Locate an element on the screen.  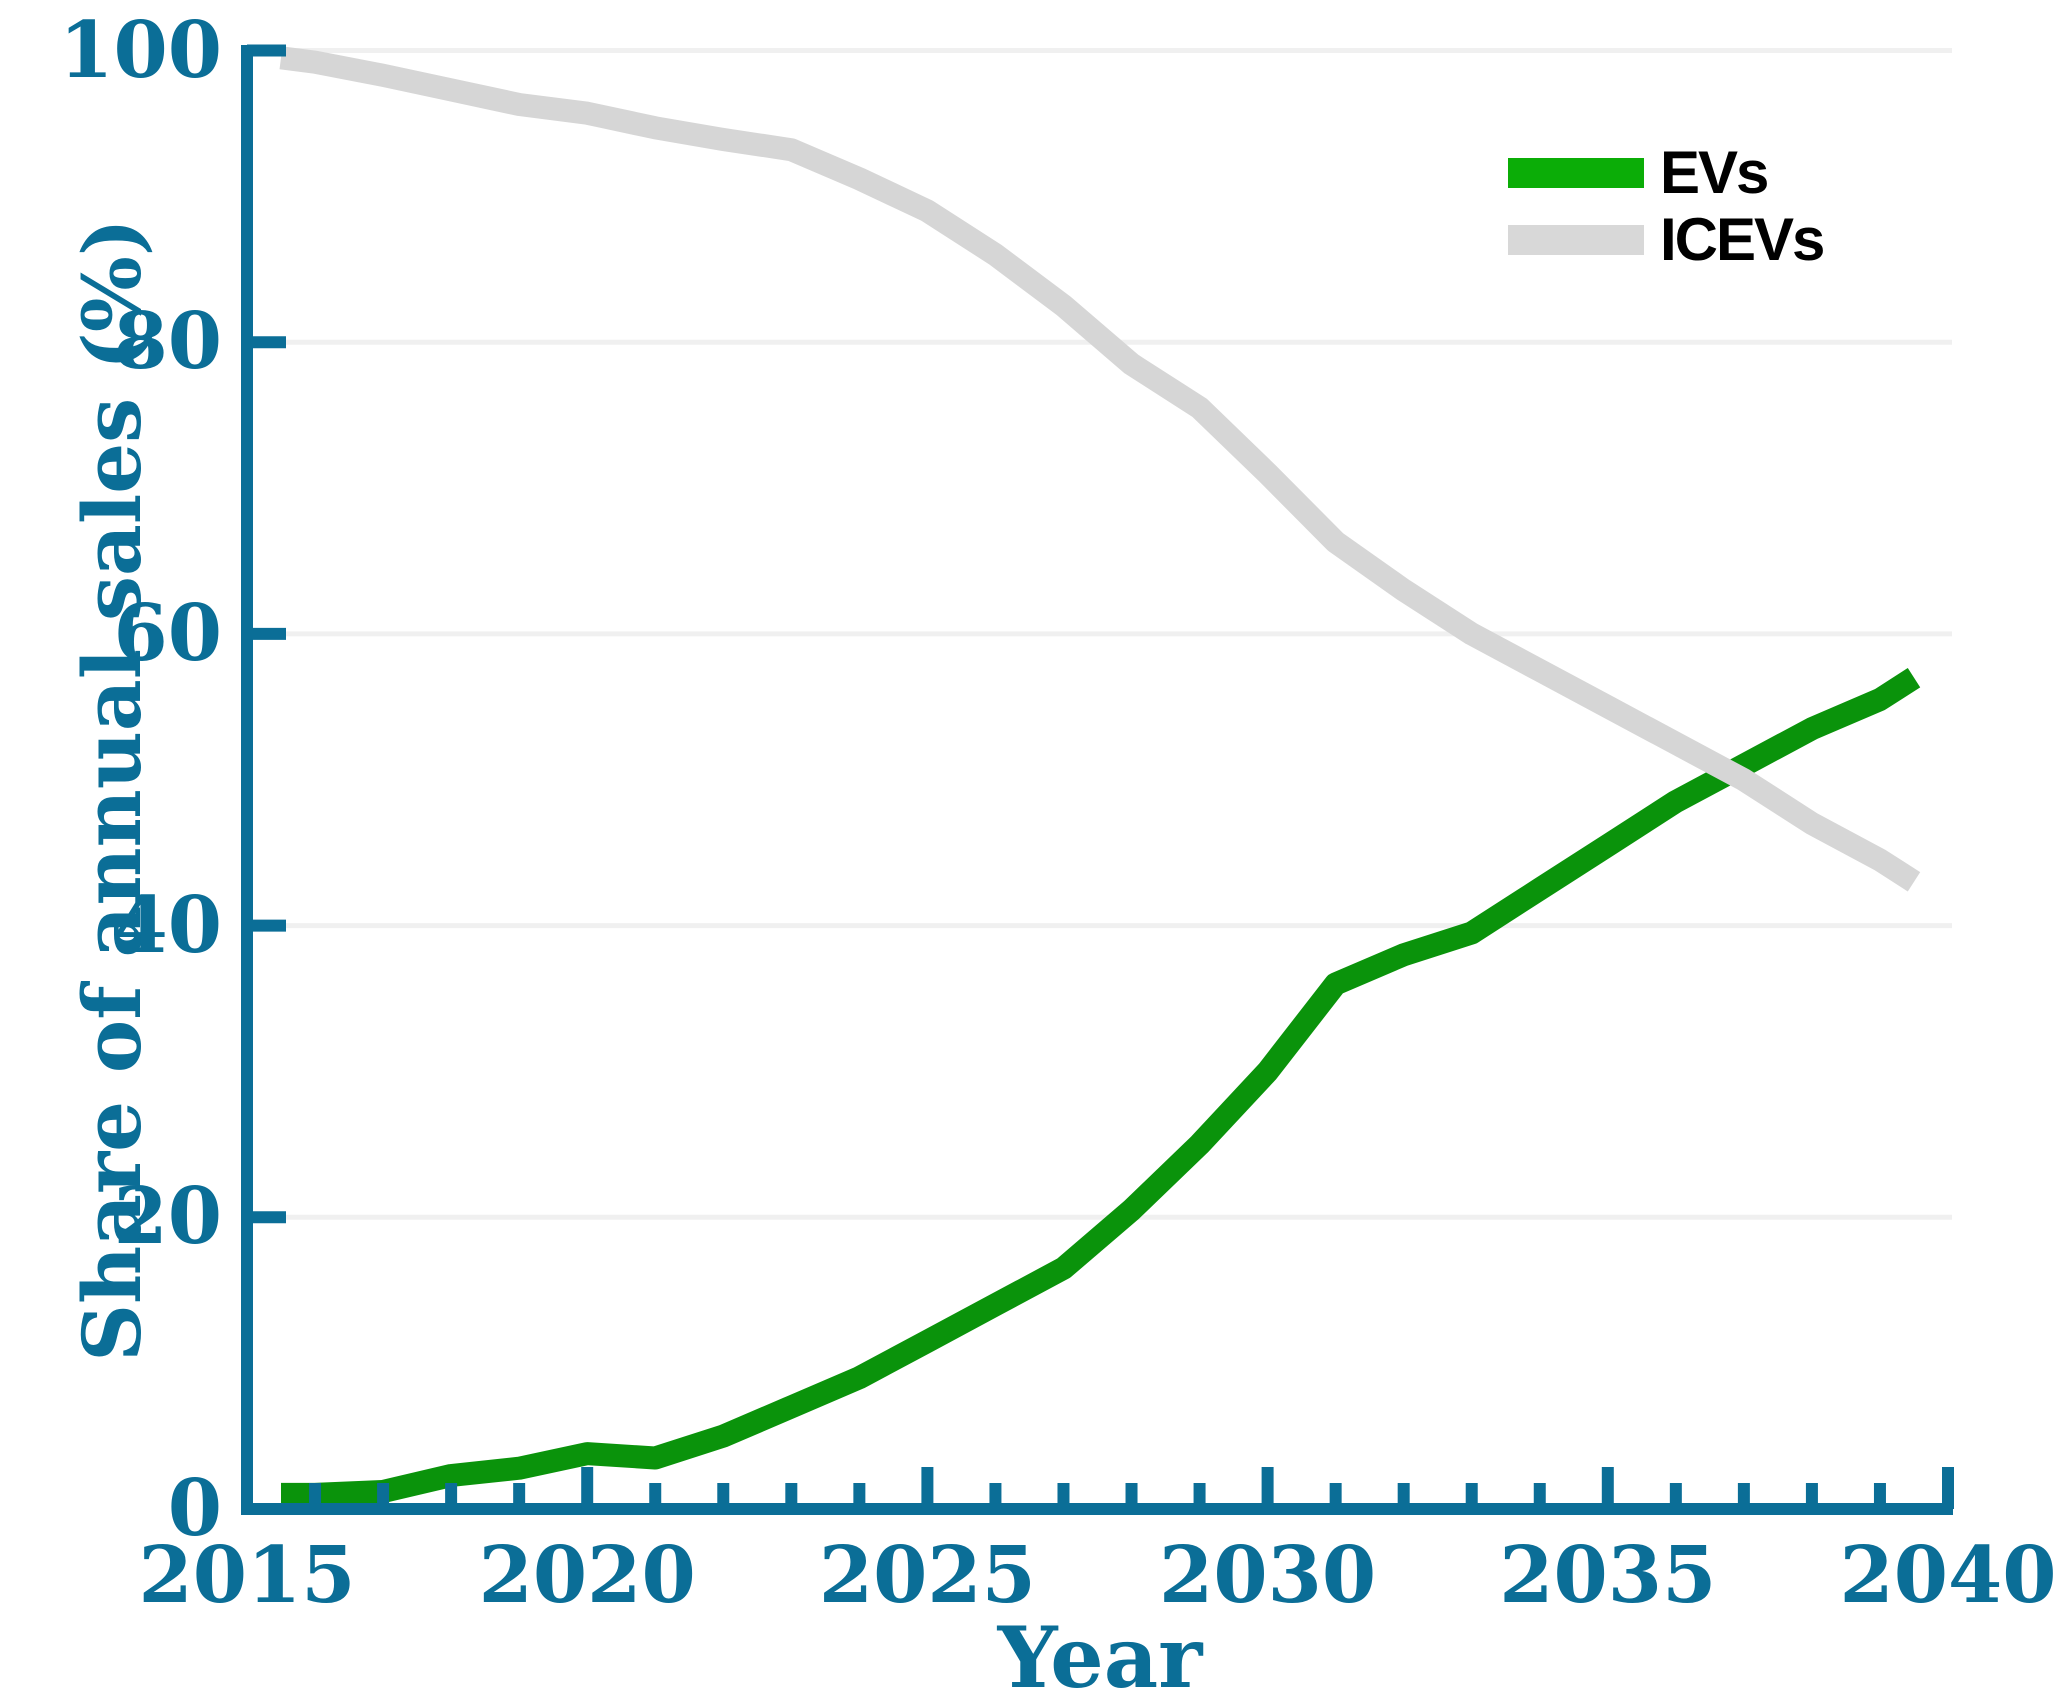
evs-legend-label: EVs is located at coordinates (1714, 172).